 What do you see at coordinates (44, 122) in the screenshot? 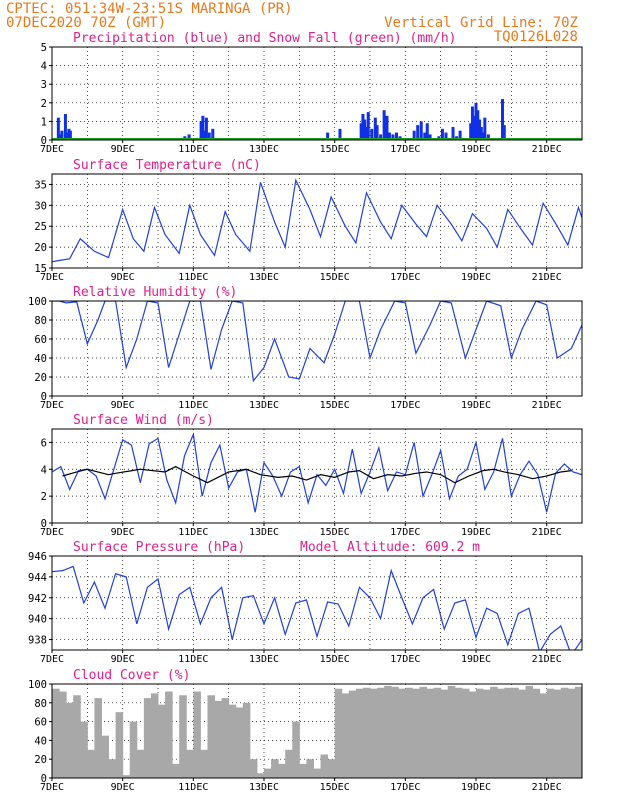
I see `y-tick-label: 1` at bounding box center [44, 122].